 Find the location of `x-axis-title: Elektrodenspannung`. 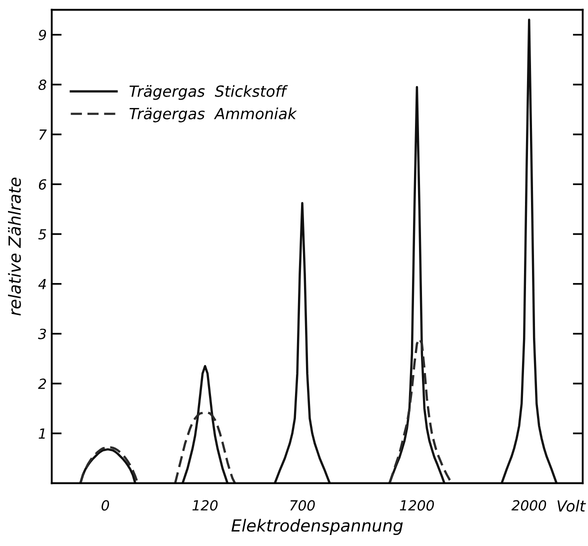

x-axis-title: Elektrodenspannung is located at coordinates (317, 527).